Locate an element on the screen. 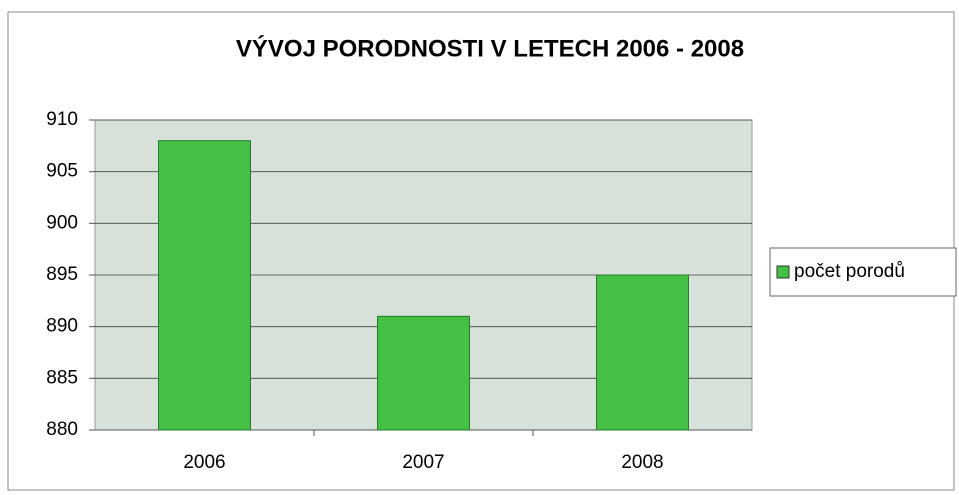 The image size is (959, 495). chart-title: VÝVOJ PORODNOSTI V LETECH 2006 - 2008 is located at coordinates (490, 48).